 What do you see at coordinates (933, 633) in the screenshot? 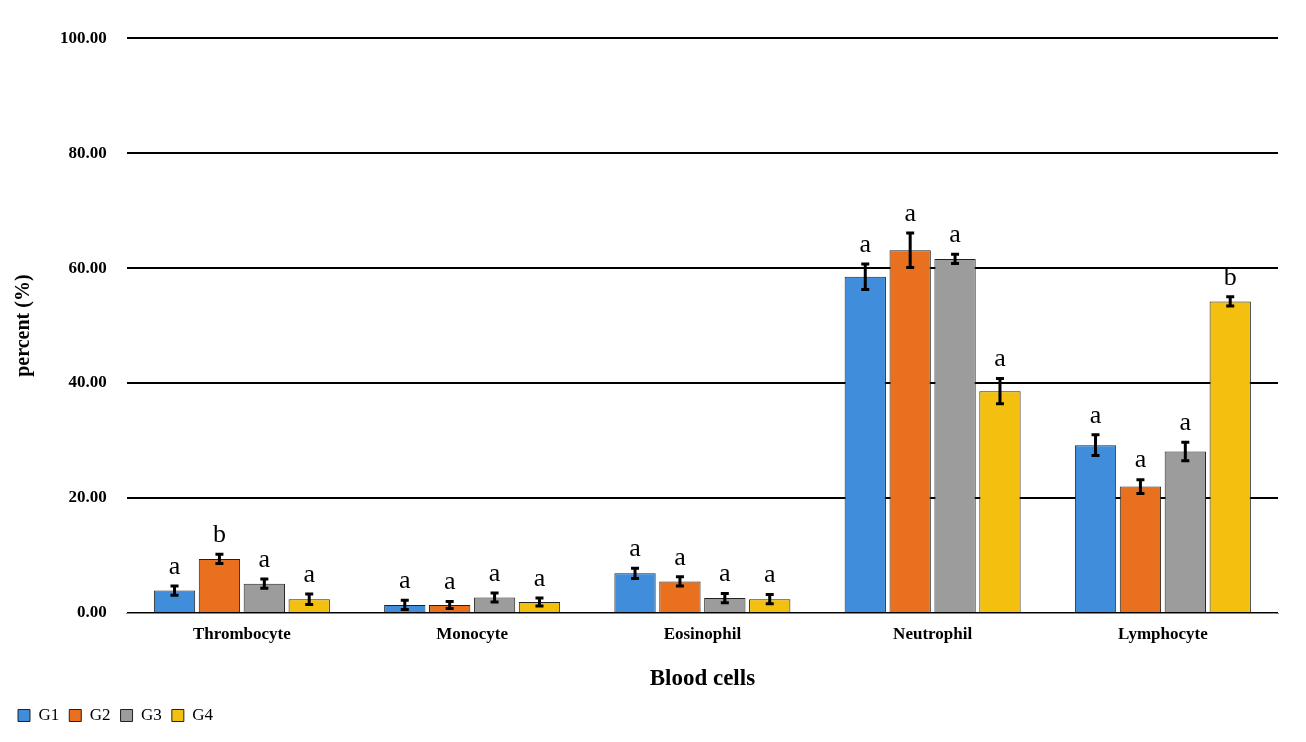
I see `x-tick-label: Neutrophil` at bounding box center [933, 633].